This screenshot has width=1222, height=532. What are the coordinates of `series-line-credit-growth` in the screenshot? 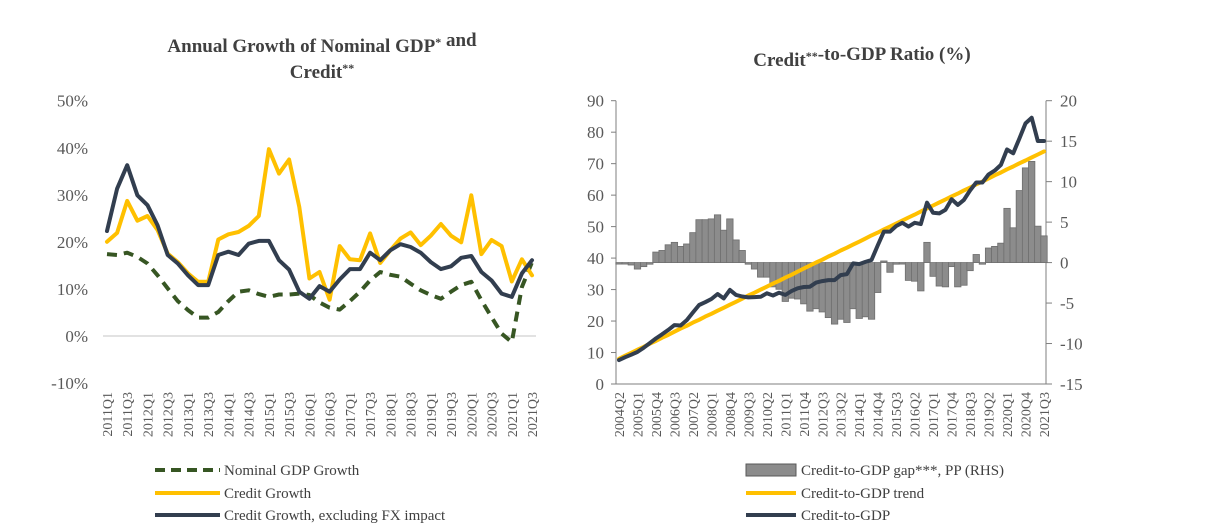 It's located at (319, 224).